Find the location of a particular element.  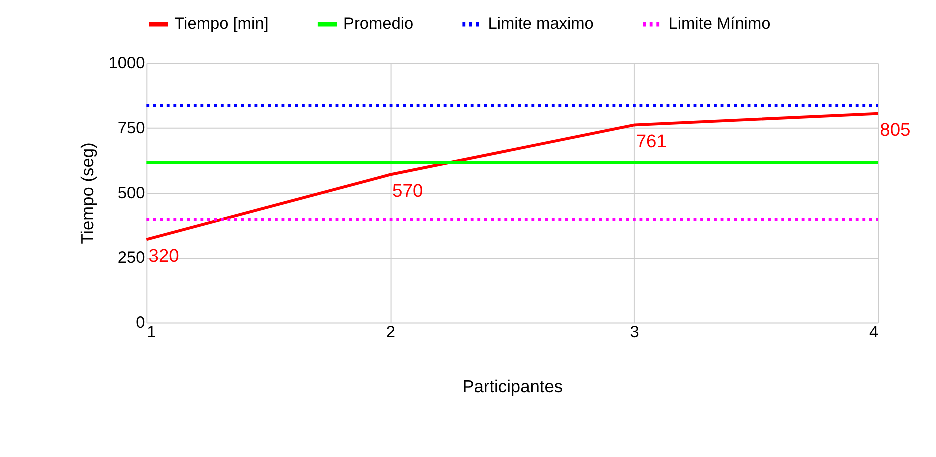

y-tick-label: 750 is located at coordinates (132, 128).